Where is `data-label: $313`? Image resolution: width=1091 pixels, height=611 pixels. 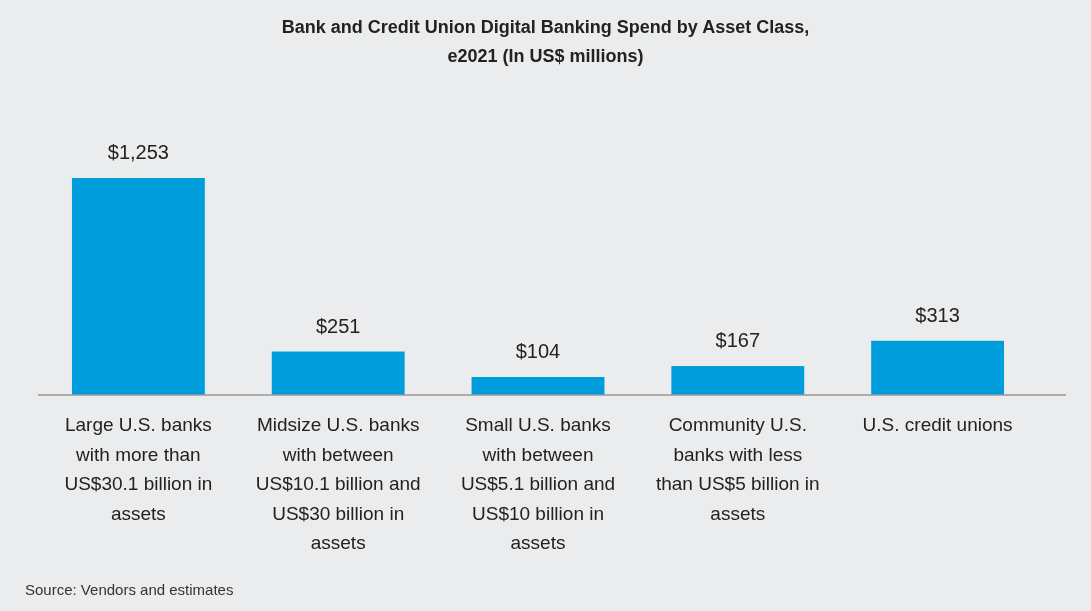
data-label: $313 is located at coordinates (937, 314).